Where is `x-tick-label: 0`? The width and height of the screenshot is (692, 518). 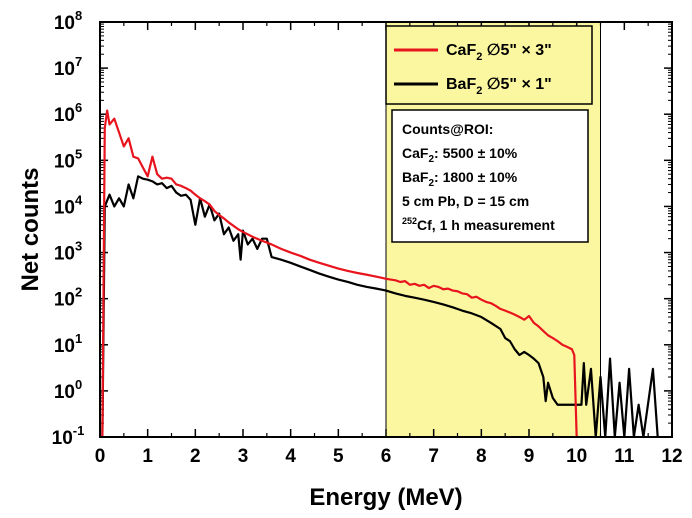 x-tick-label: 0 is located at coordinates (100, 456).